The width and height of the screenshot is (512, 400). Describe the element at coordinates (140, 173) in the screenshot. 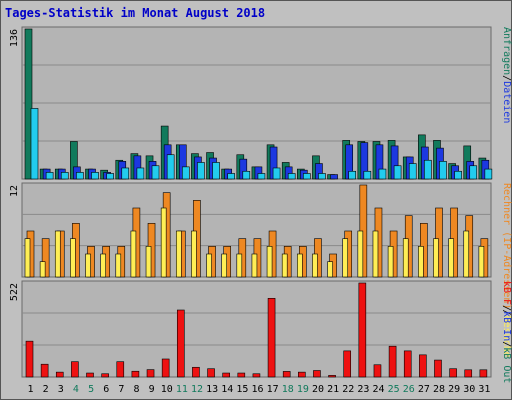

I see `bar-requests-s2-d8` at that location.